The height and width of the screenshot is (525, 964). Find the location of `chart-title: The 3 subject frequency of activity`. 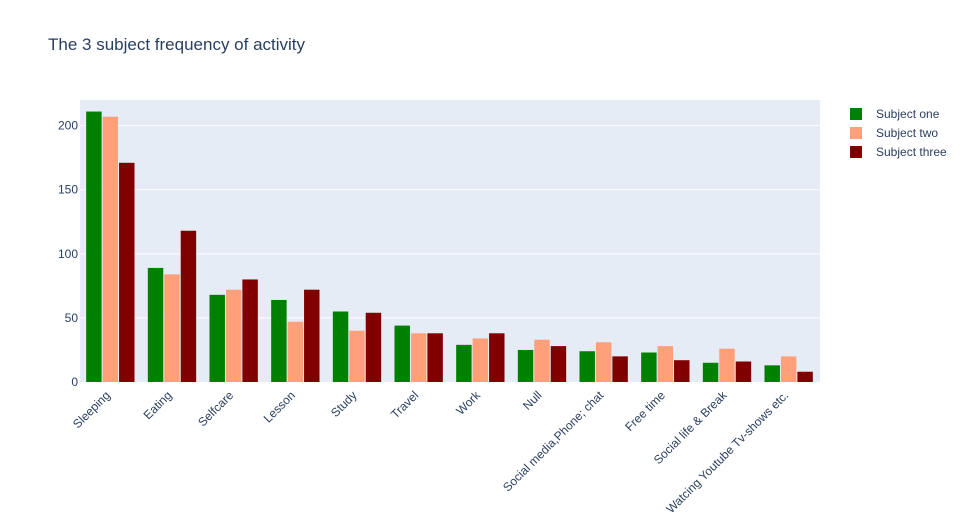

chart-title: The 3 subject frequency of activity is located at coordinates (177, 44).